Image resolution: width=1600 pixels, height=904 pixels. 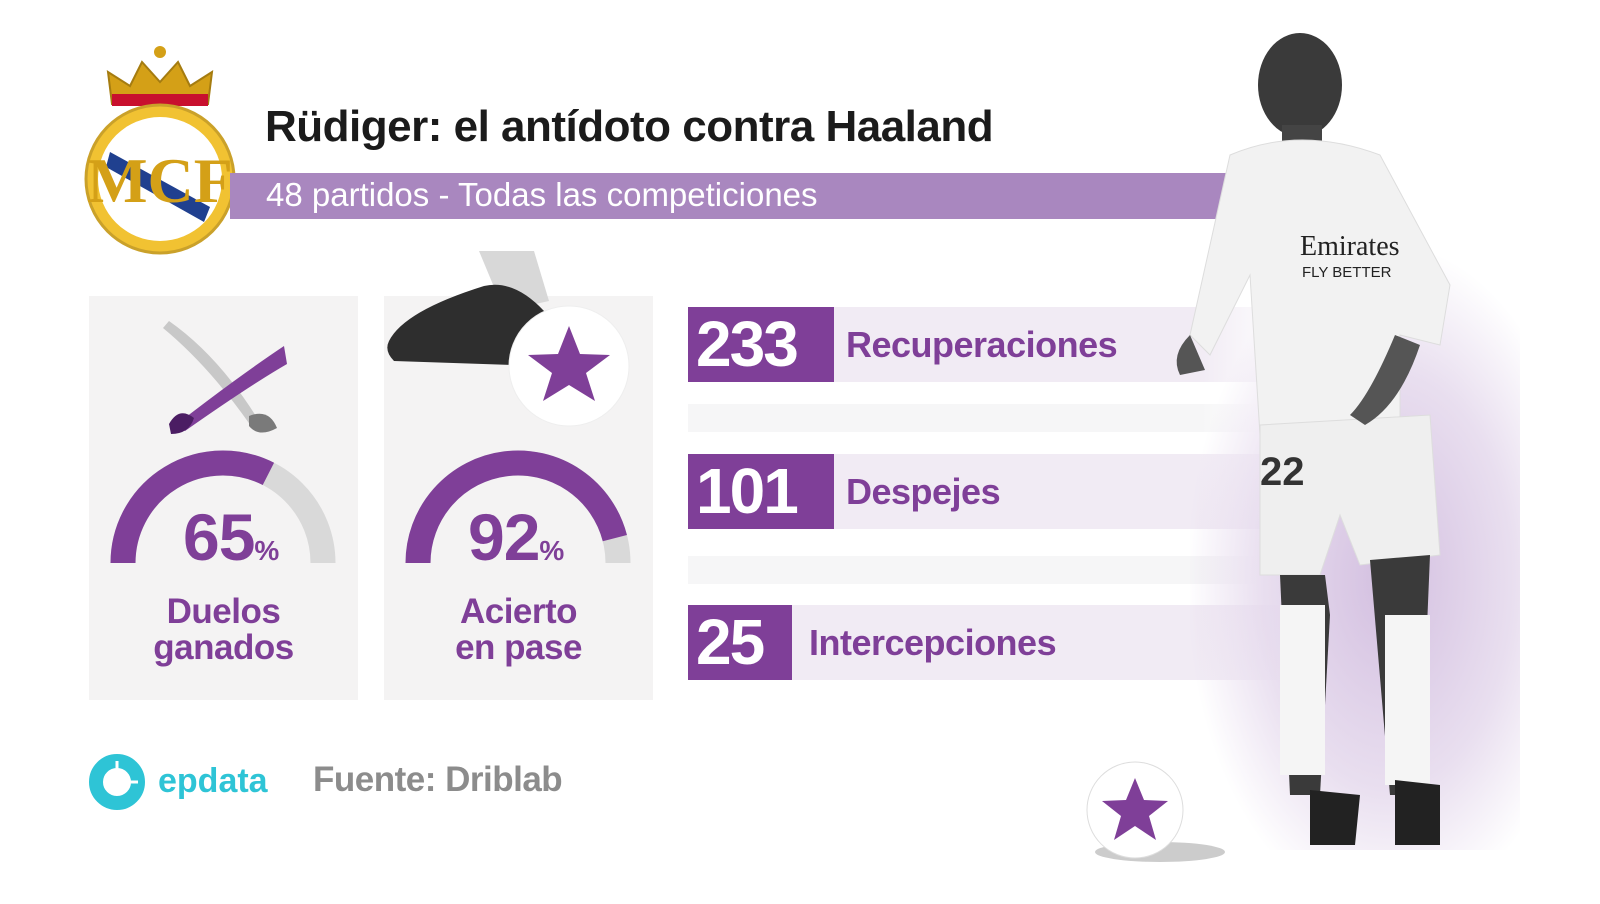 I want to click on club-crest-logo: MCF, so click(x=160, y=150).